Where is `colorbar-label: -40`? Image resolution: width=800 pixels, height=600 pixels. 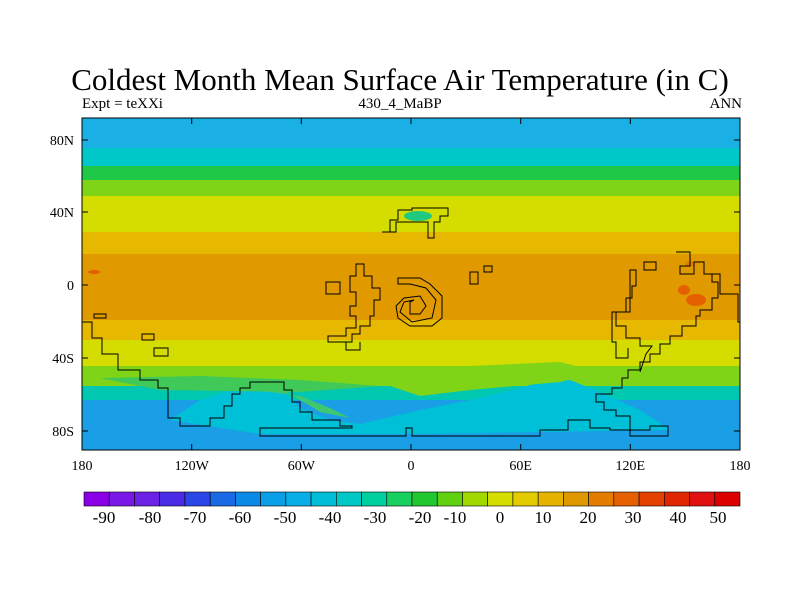
colorbar-label: -40 is located at coordinates (330, 517).